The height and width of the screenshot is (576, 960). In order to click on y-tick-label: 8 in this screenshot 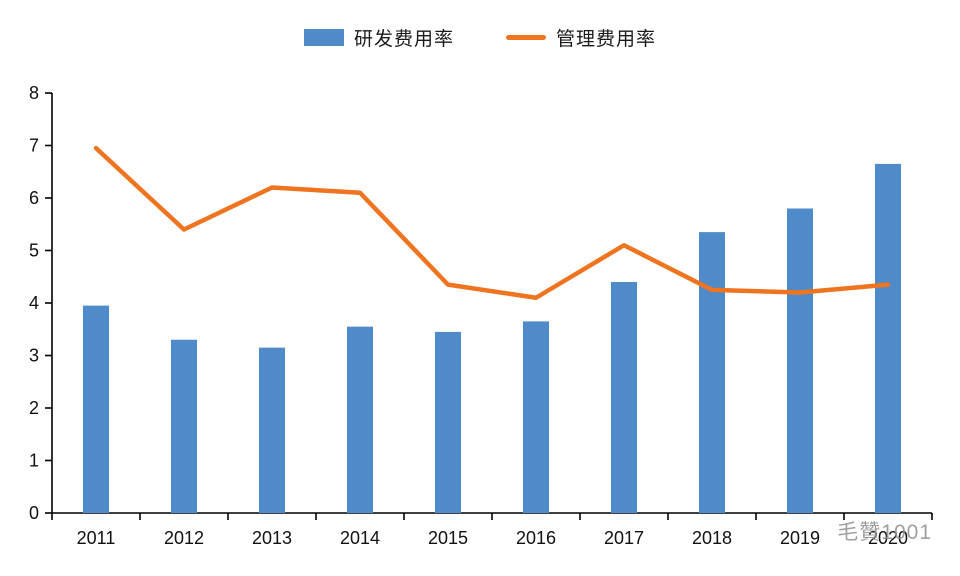, I will do `click(34, 93)`.